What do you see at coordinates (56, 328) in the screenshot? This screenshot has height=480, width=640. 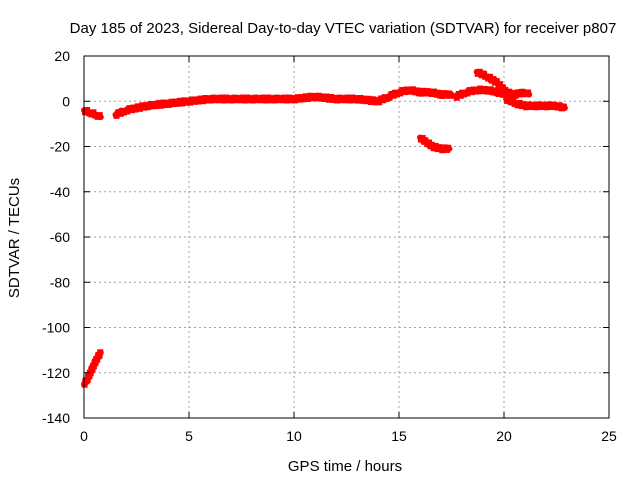 I see `y-tick-label: -100` at bounding box center [56, 328].